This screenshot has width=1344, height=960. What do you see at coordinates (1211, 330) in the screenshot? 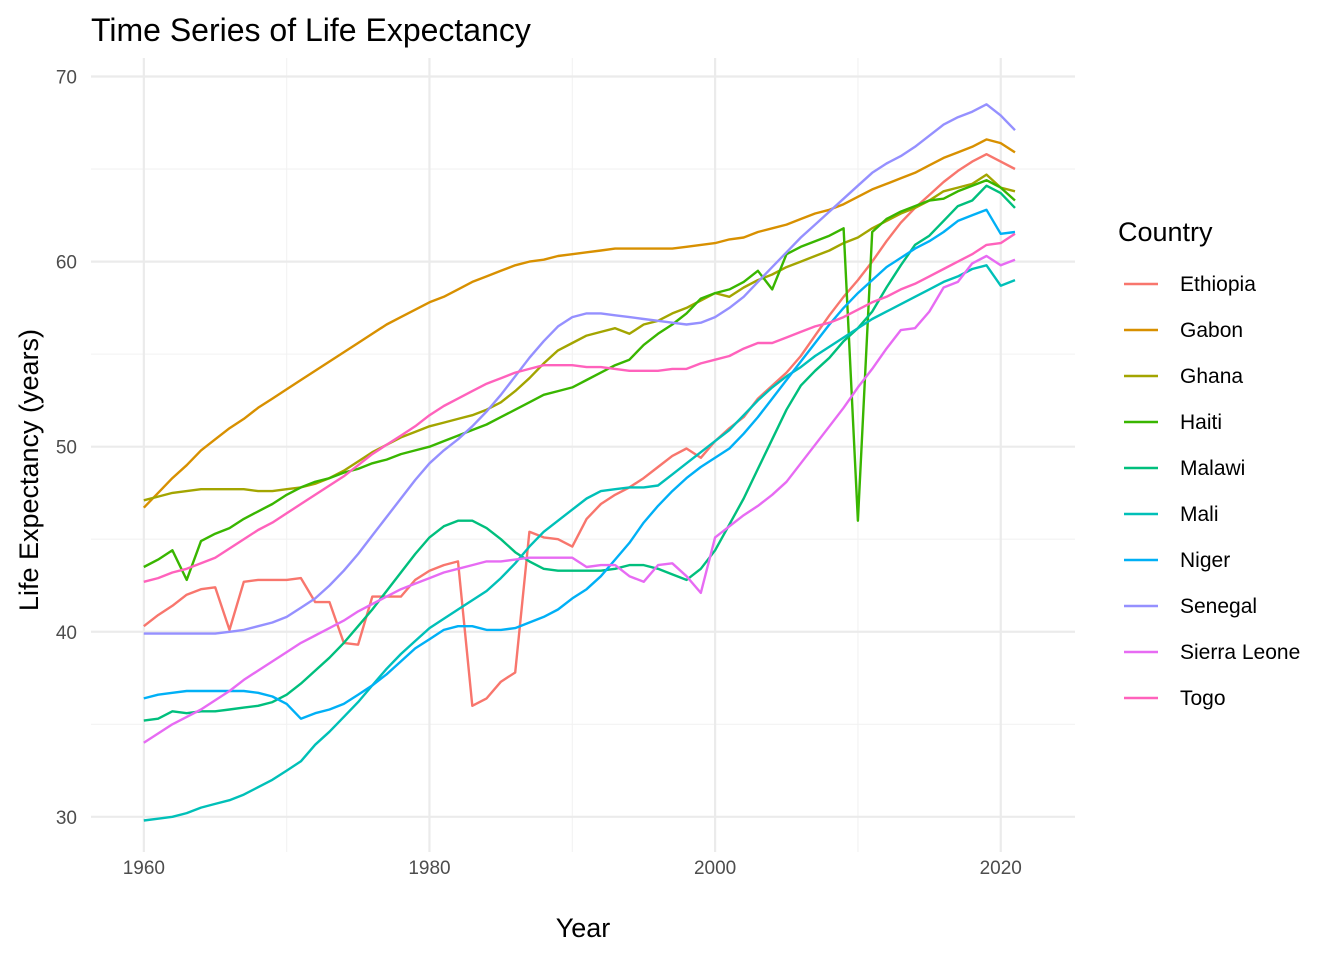
I see `legend-label-gabon: Gabon` at bounding box center [1211, 330].